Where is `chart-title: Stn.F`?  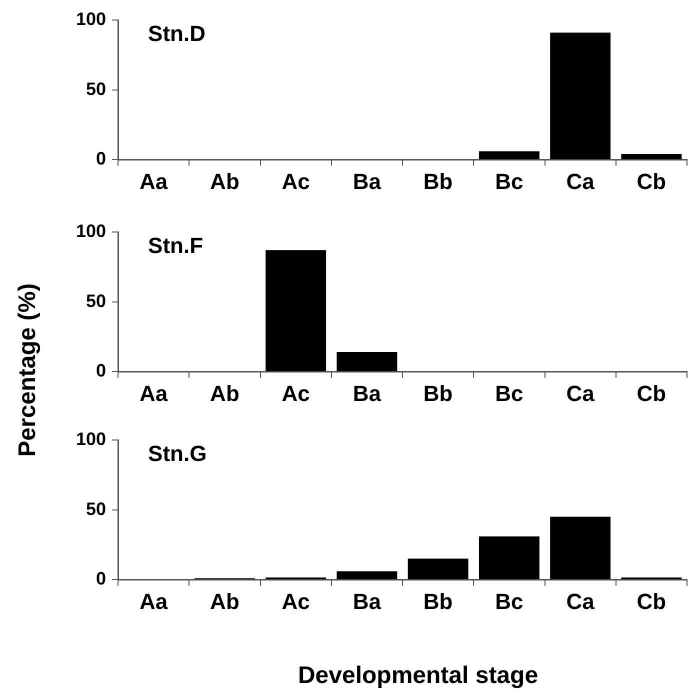
chart-title: Stn.F is located at coordinates (176, 245).